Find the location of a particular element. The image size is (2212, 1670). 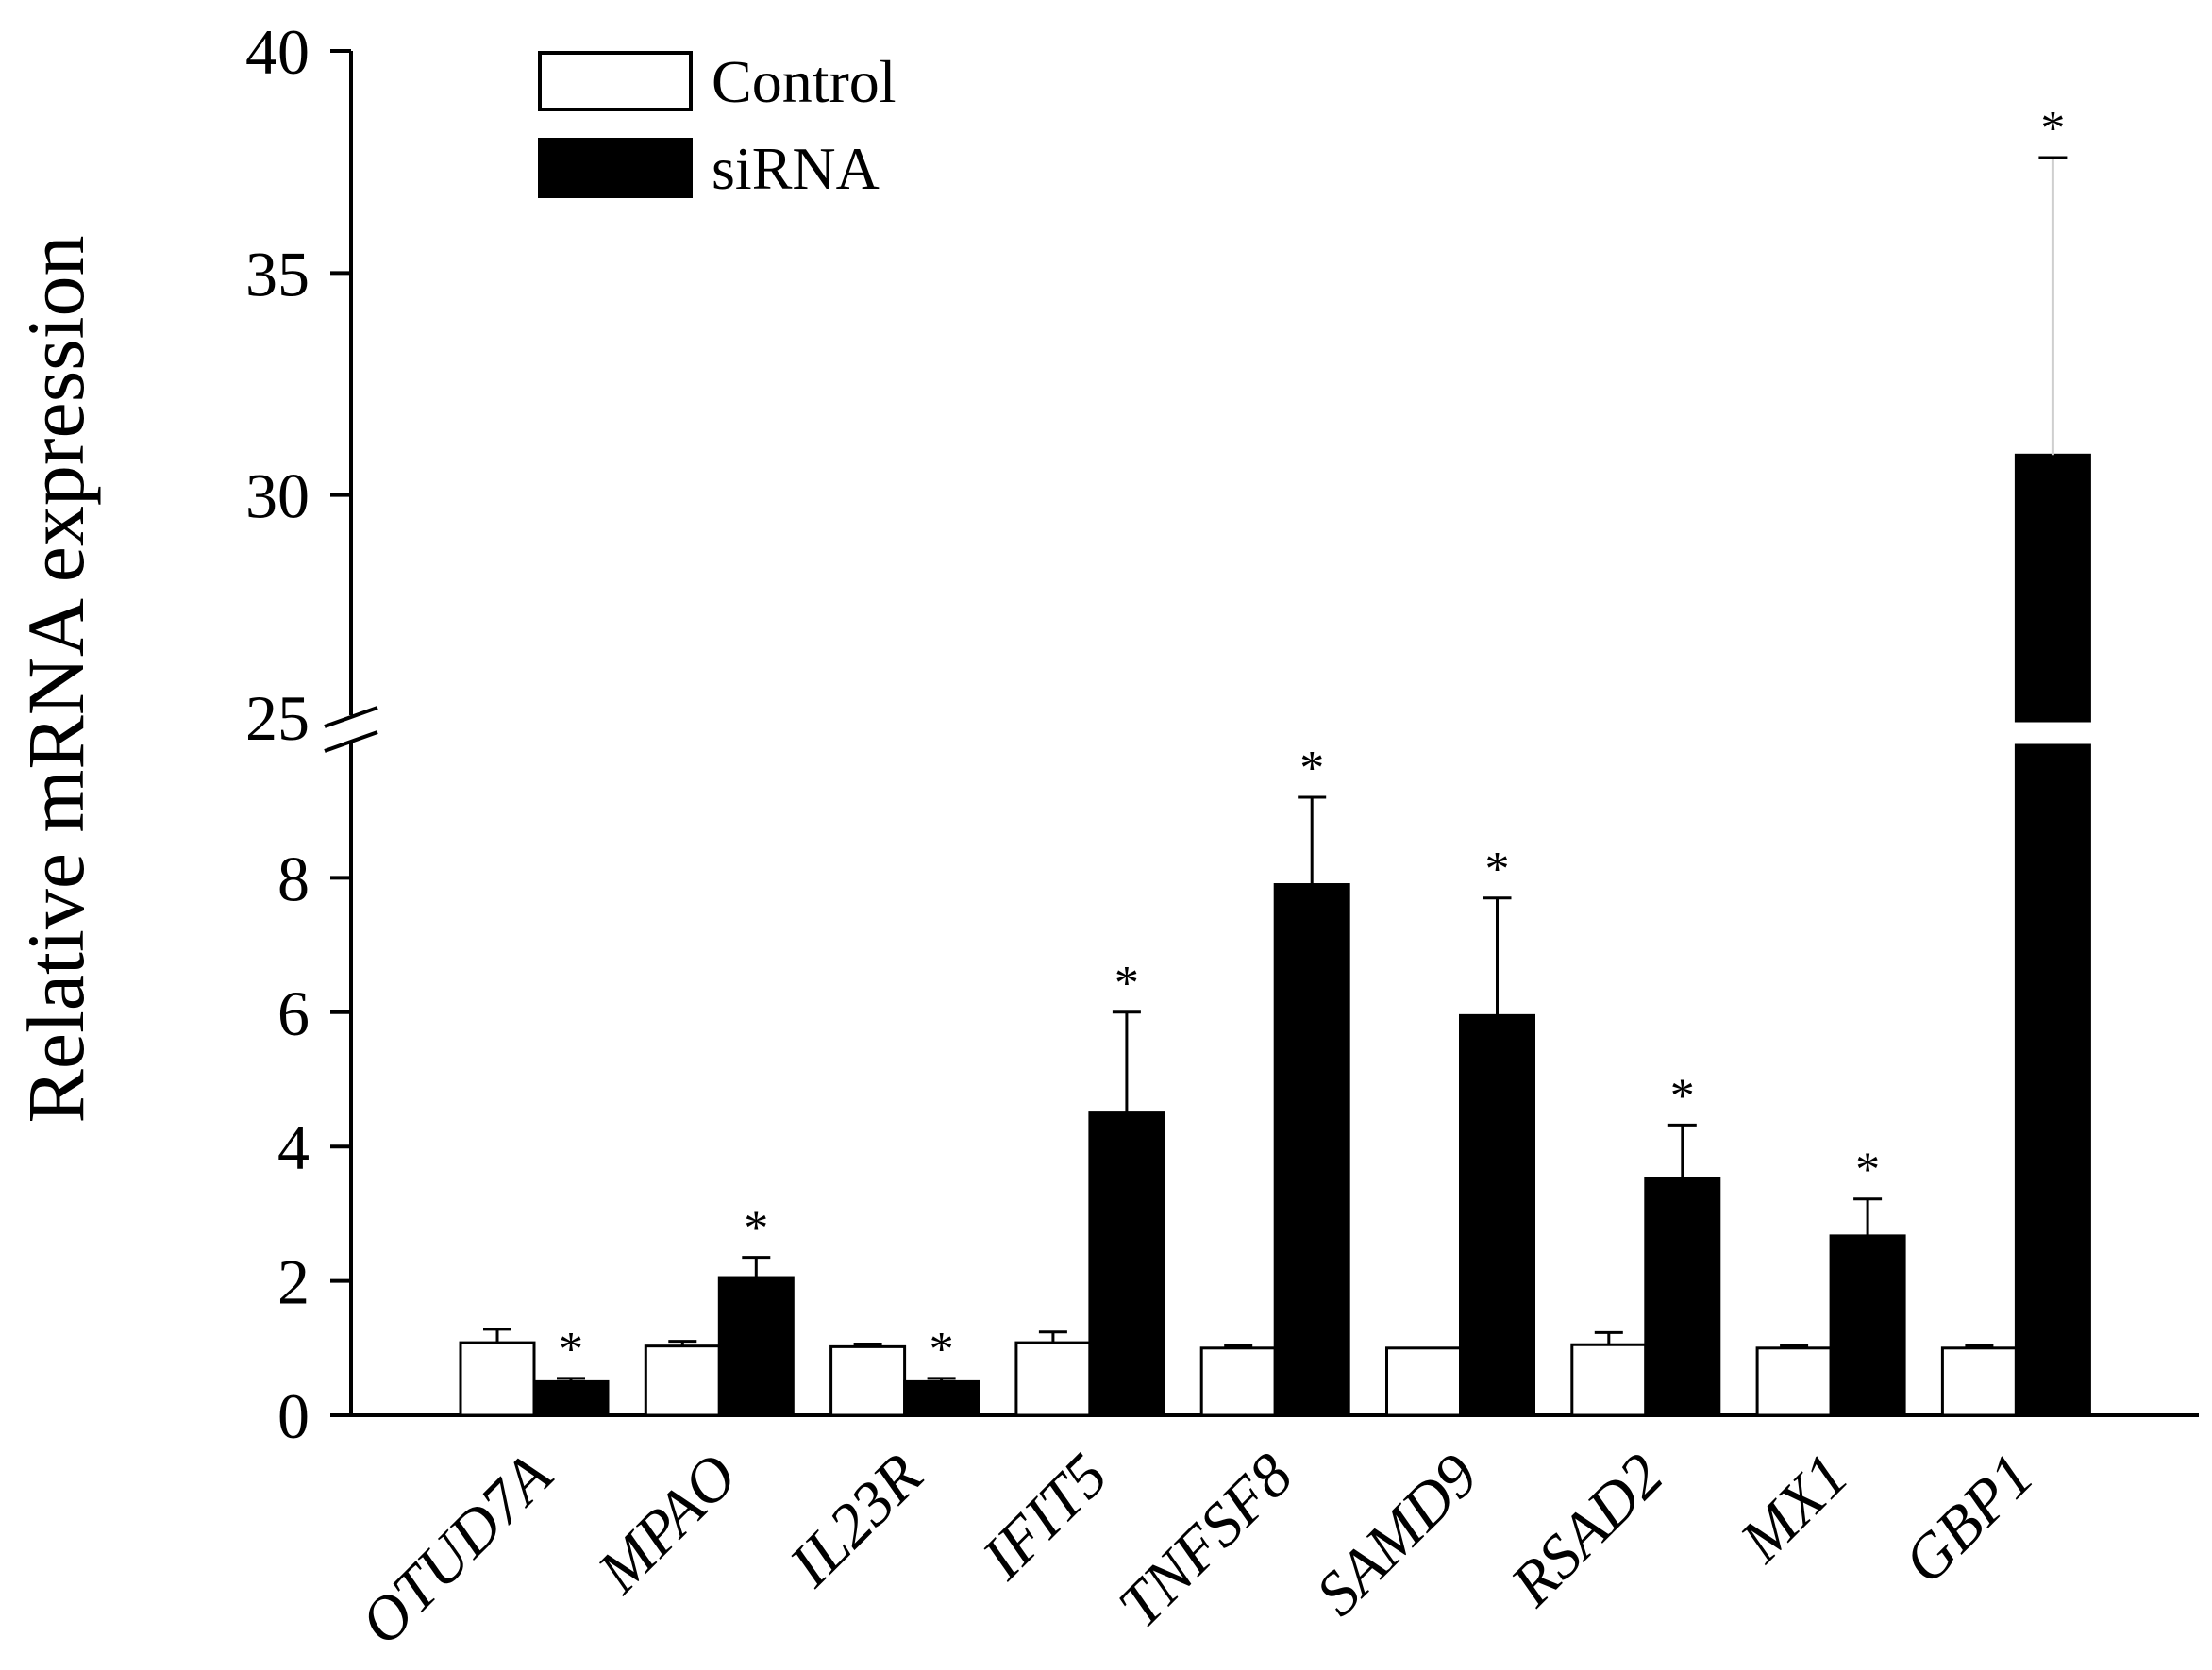

y-tick-label: 40 is located at coordinates (277, 52).